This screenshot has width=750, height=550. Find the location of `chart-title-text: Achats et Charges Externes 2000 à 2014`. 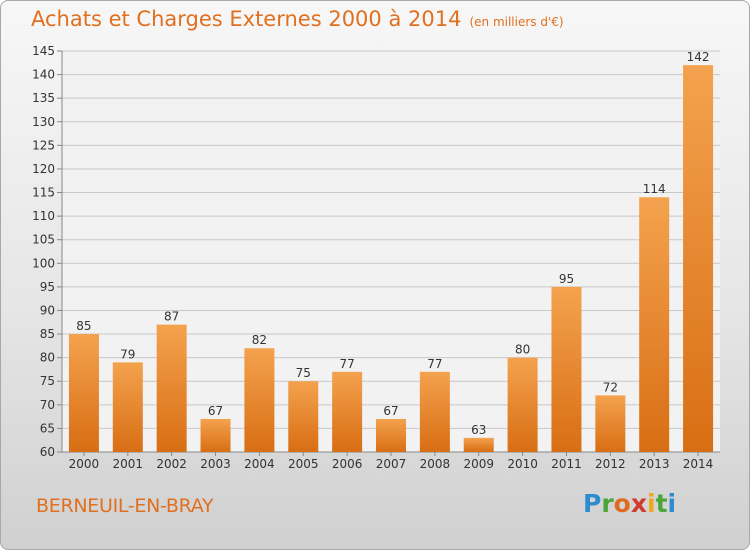

chart-title-text: Achats et Charges Externes 2000 à 2014 is located at coordinates (246, 19).